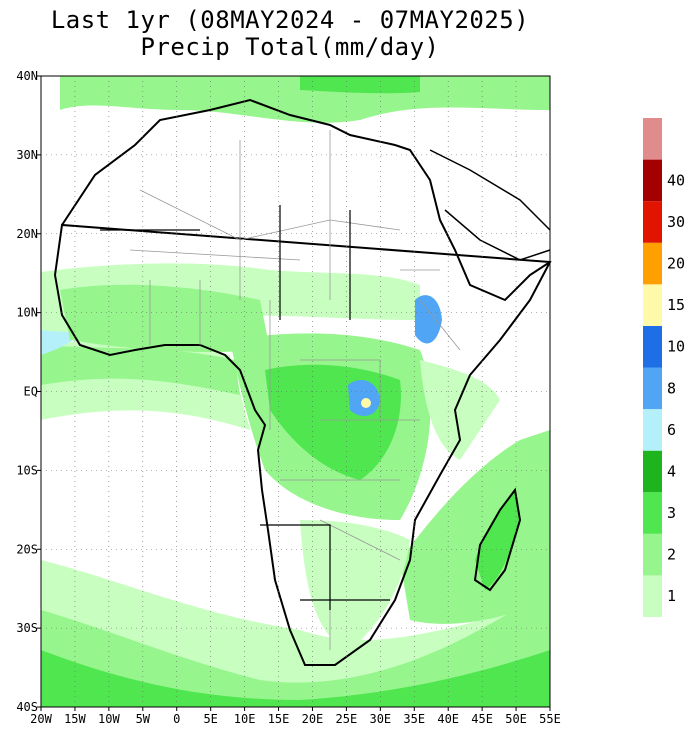 The image size is (697, 736). Describe the element at coordinates (676, 264) in the screenshot. I see `colorbar-label: 20` at that location.